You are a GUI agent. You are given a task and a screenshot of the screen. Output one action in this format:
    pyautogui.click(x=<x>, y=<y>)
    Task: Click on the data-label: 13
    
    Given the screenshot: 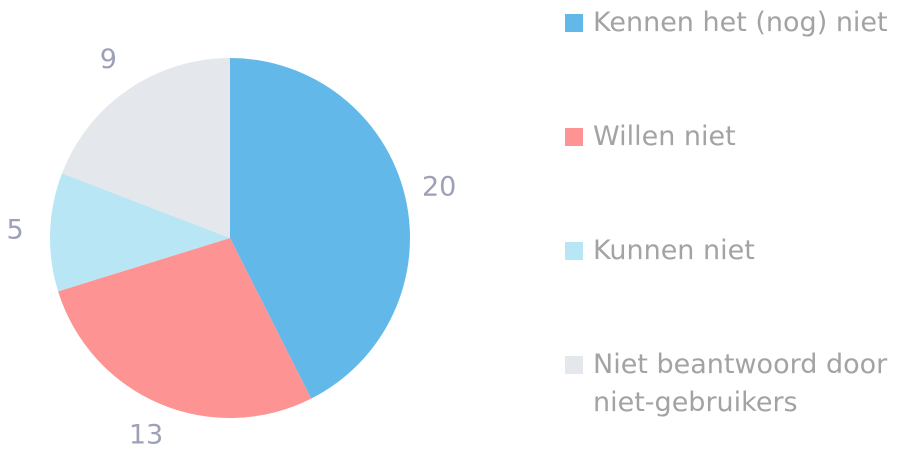 What is the action you would take?
    pyautogui.click(x=146, y=434)
    